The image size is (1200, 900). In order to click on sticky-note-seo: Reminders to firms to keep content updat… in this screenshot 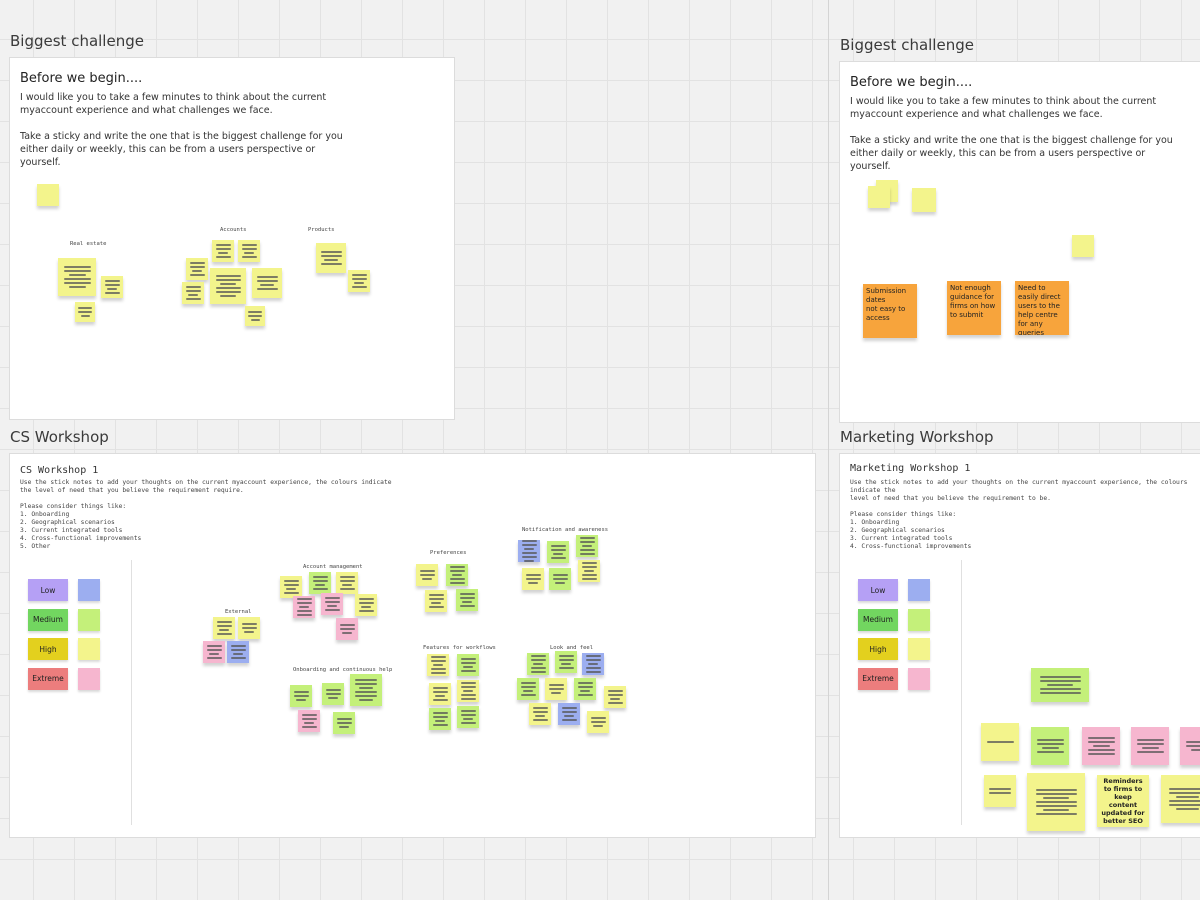, I will do `click(1123, 801)`.